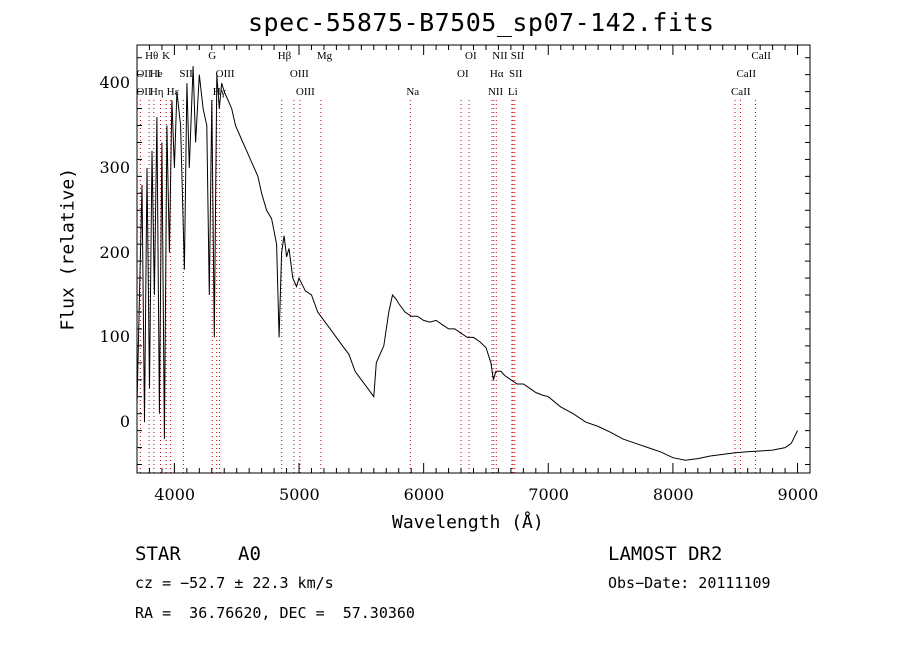 The width and height of the screenshot is (900, 650). What do you see at coordinates (114, 167) in the screenshot?
I see `y-tick-label: 300` at bounding box center [114, 167].